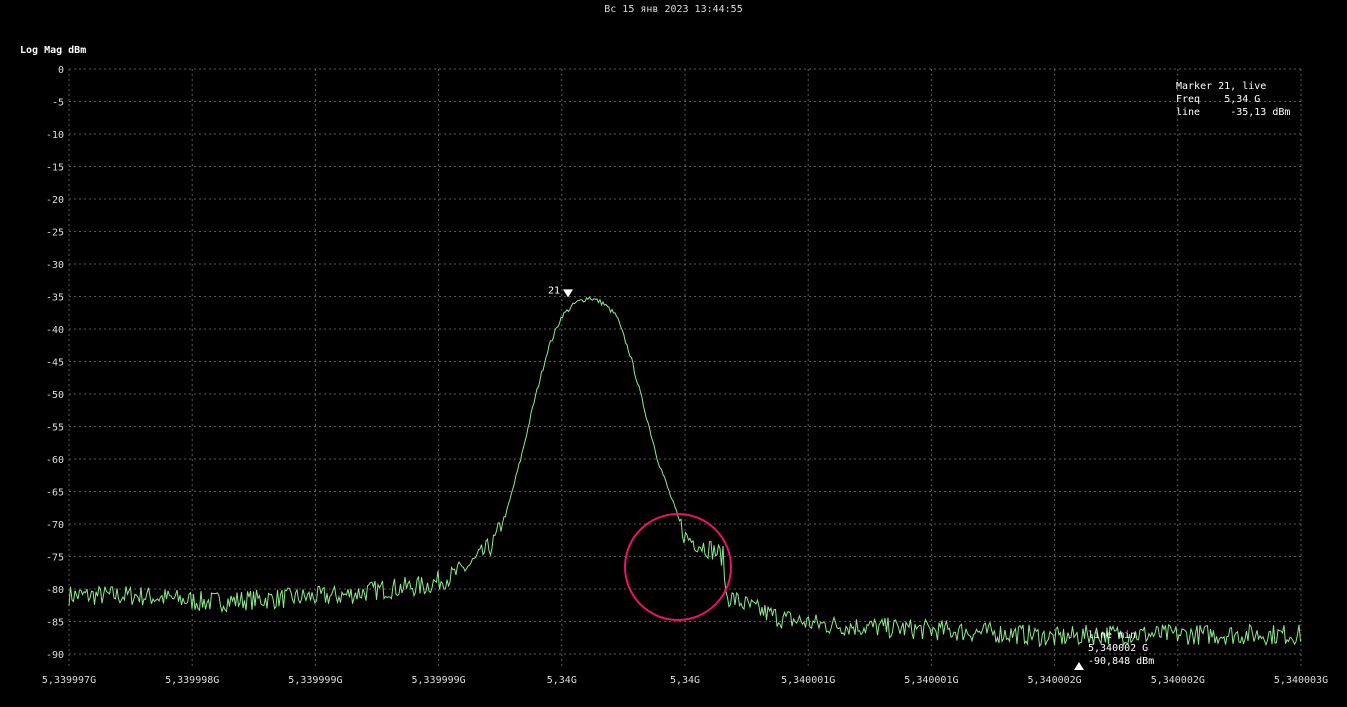 This screenshot has height=707, width=1347. What do you see at coordinates (55, 395) in the screenshot?
I see `y-tick-label: -50` at bounding box center [55, 395].